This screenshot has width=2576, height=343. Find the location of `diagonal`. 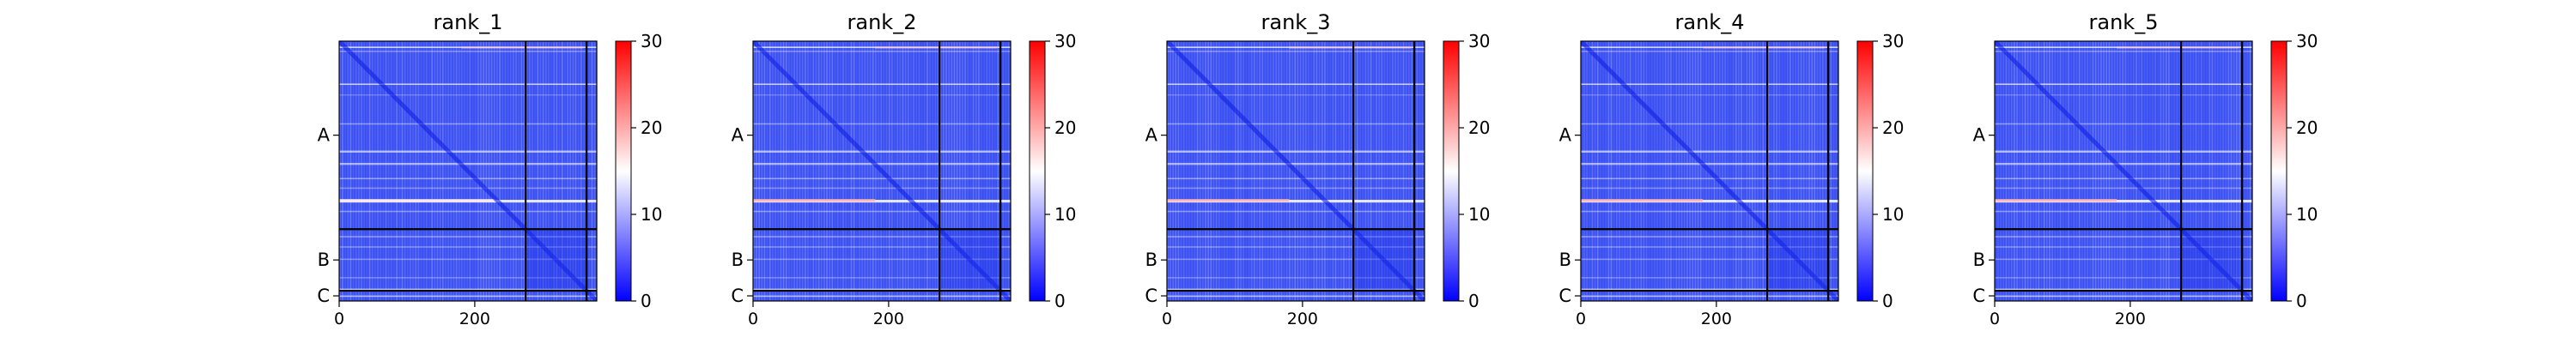

diagonal is located at coordinates (882, 171).